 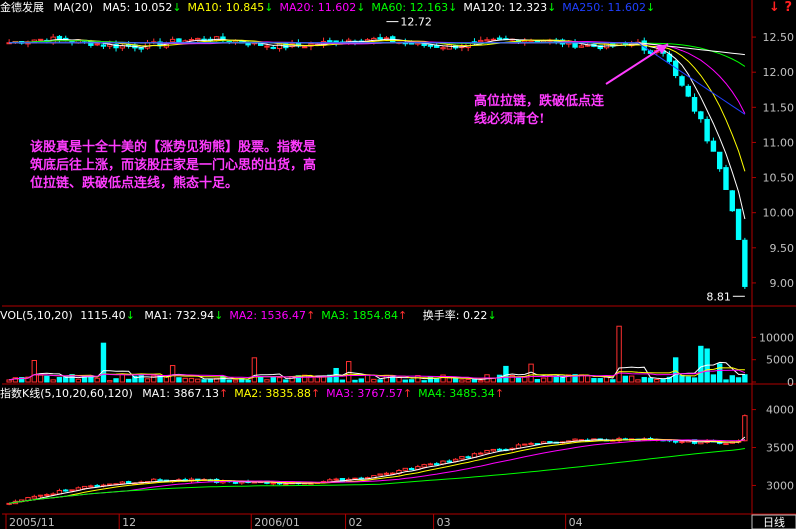 What do you see at coordinates (277, 393) in the screenshot?
I see `idx-legend-ma2: MA2: 3835.88↑` at bounding box center [277, 393].